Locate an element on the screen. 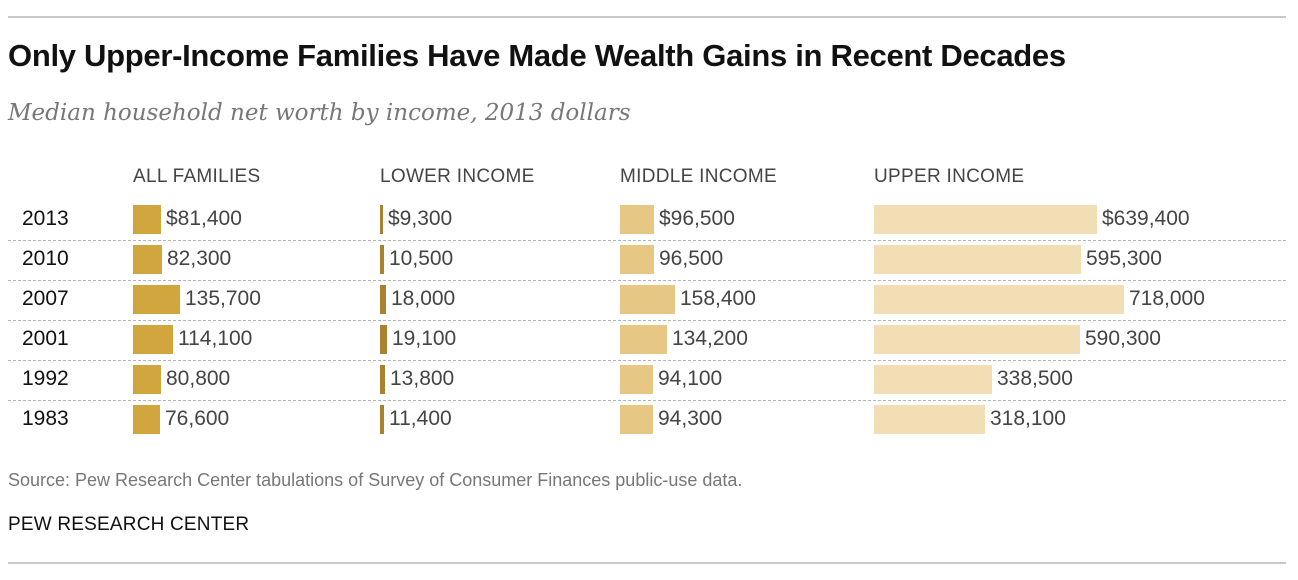 Image resolution: width=1298 pixels, height=580 pixels. value-label-middle-income: $96,500 is located at coordinates (697, 218).